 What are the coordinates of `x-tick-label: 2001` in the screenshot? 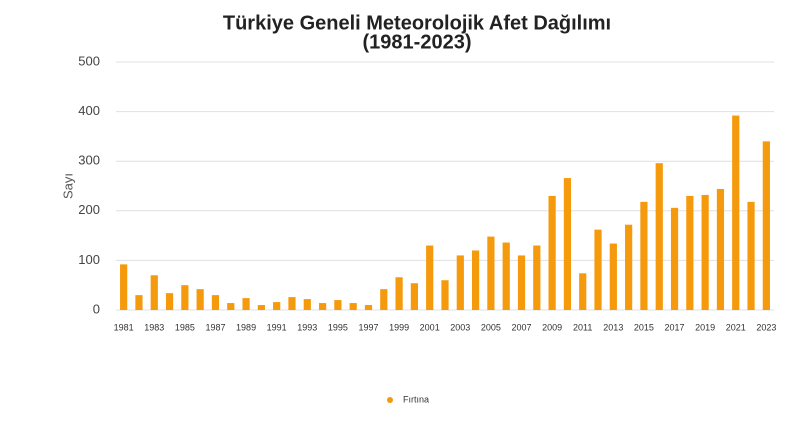 It's located at (430, 327).